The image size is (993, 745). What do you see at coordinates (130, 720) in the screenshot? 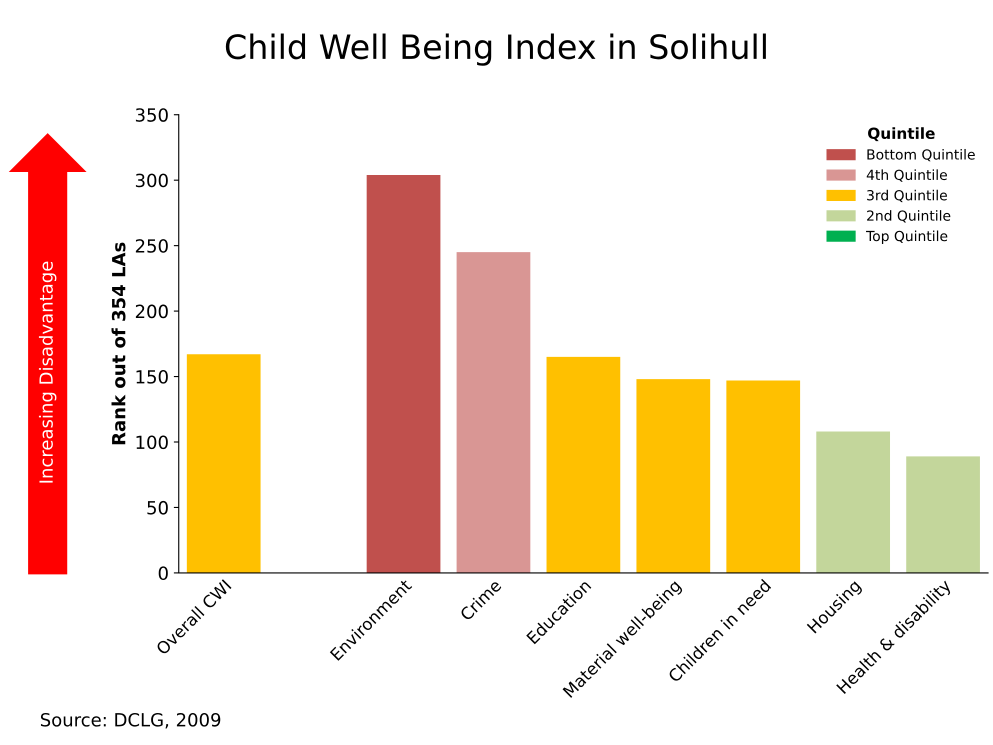
I see `source-note: Source: DCLG, 2009` at bounding box center [130, 720].